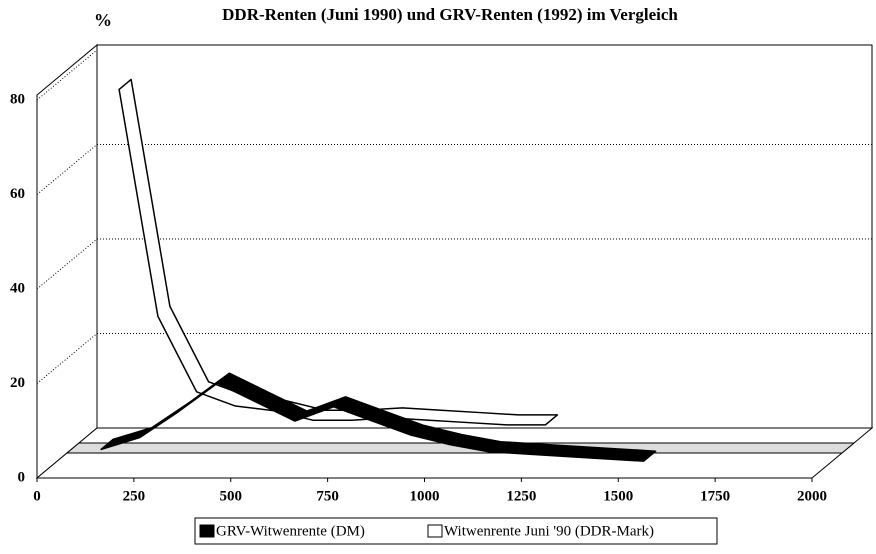  What do you see at coordinates (812, 496) in the screenshot?
I see `x-tick-label: 2000` at bounding box center [812, 496].